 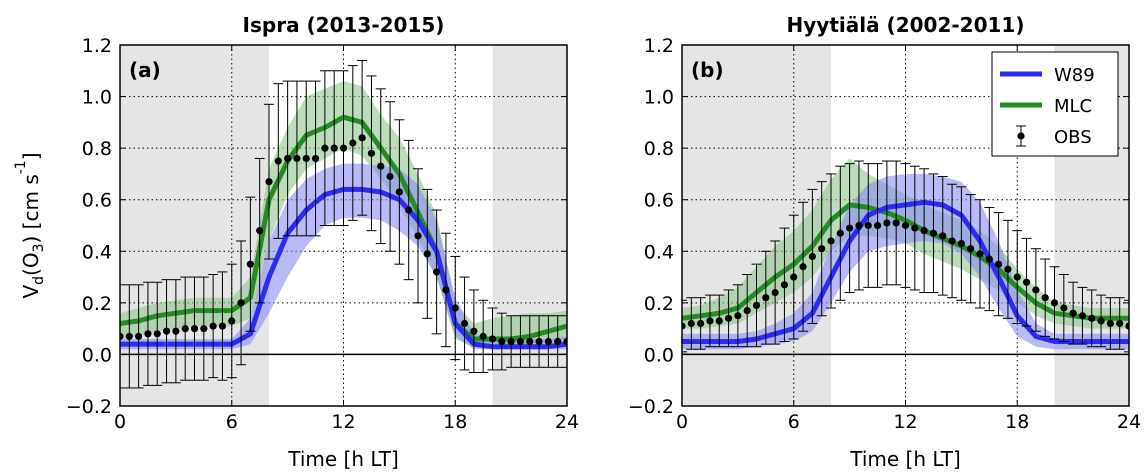 What do you see at coordinates (89, 407) in the screenshot?
I see `y-tick-label: −0.2` at bounding box center [89, 407].